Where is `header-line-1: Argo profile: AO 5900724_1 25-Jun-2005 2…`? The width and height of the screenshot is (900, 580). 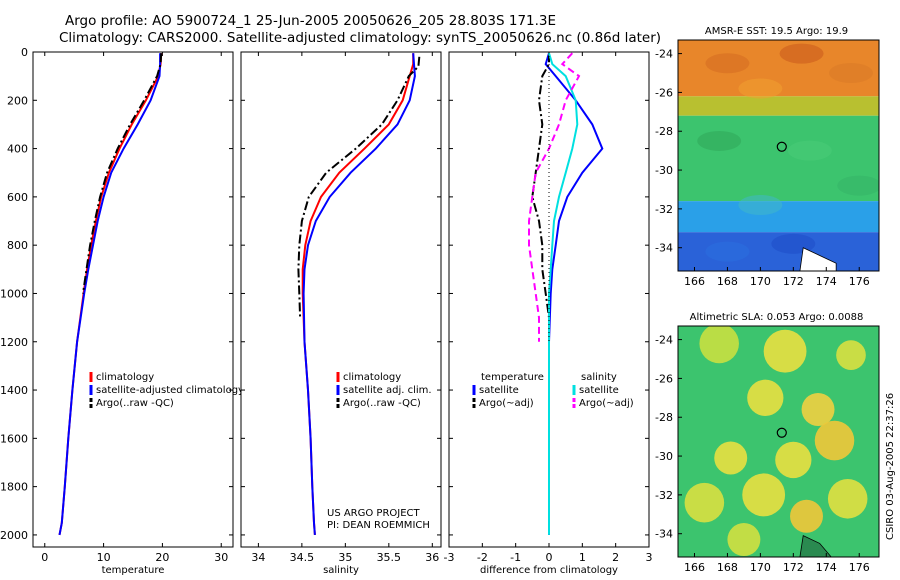 header-line-1: Argo profile: AO 5900724_1 25-Jun-2005 2… is located at coordinates (311, 21).